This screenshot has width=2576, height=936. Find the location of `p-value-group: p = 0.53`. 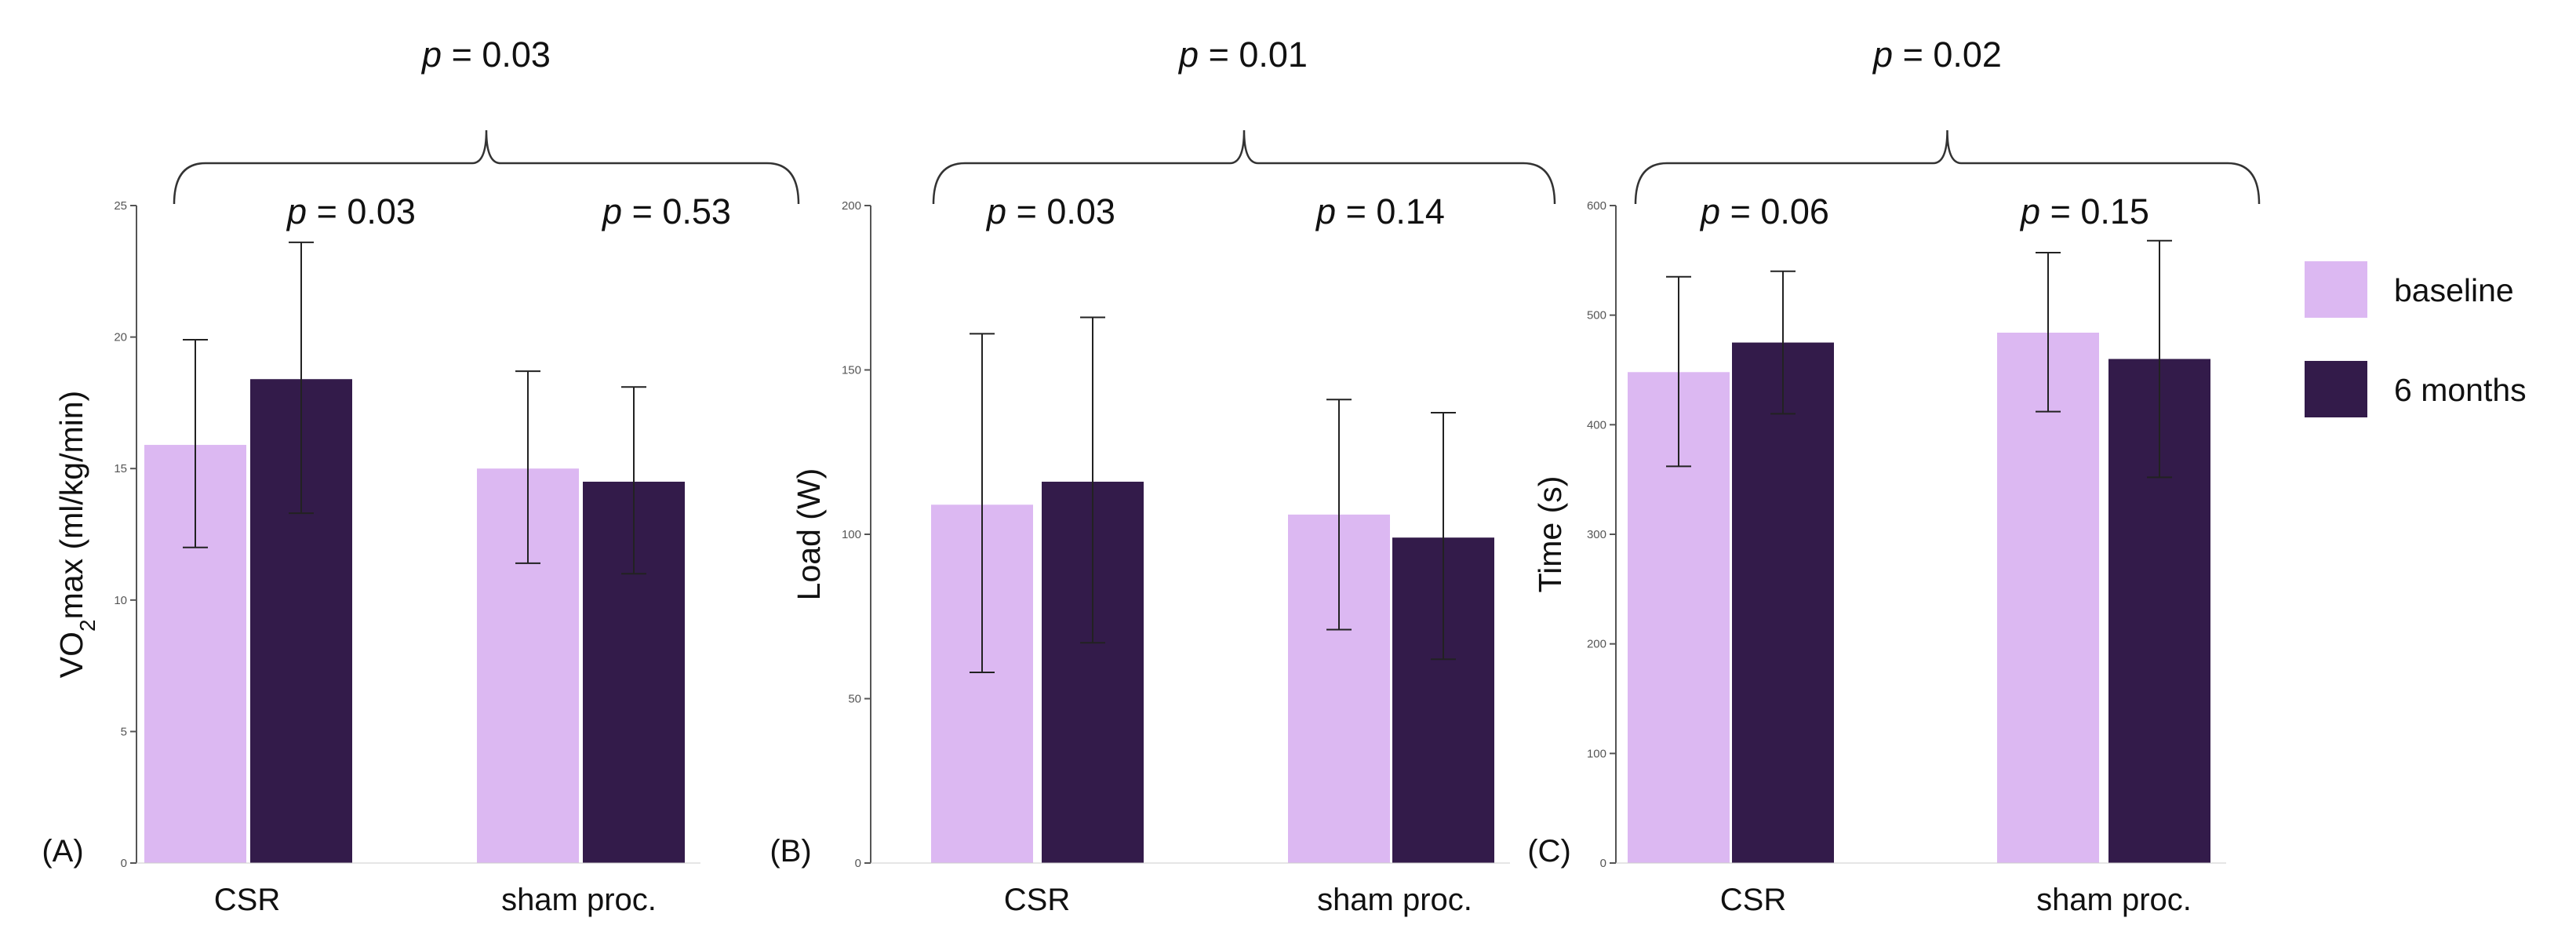

p-value-group: p = 0.53 is located at coordinates (666, 211).